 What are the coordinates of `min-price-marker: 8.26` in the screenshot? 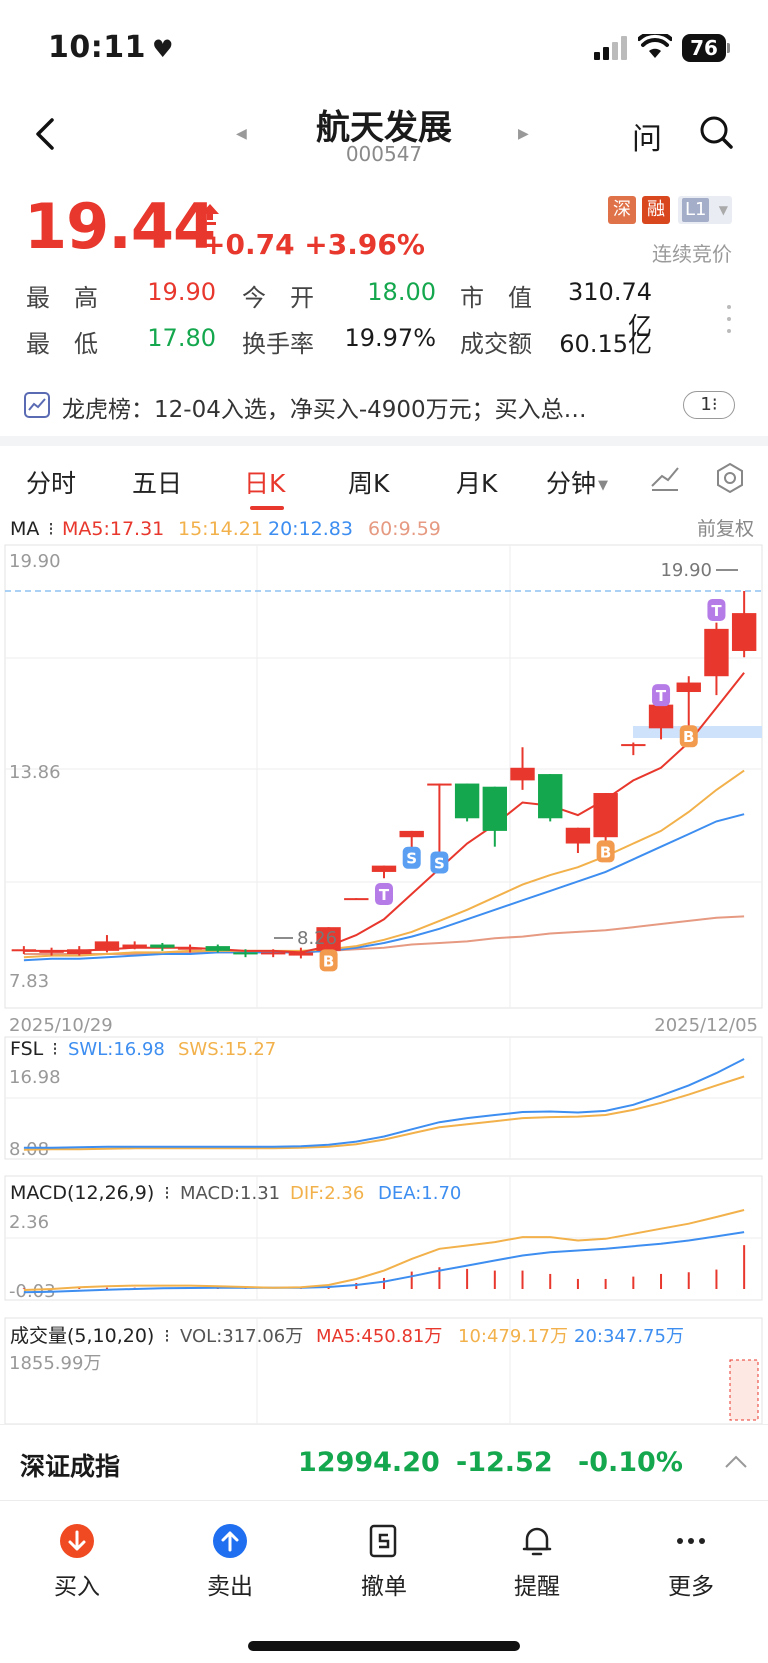 It's located at (317, 938).